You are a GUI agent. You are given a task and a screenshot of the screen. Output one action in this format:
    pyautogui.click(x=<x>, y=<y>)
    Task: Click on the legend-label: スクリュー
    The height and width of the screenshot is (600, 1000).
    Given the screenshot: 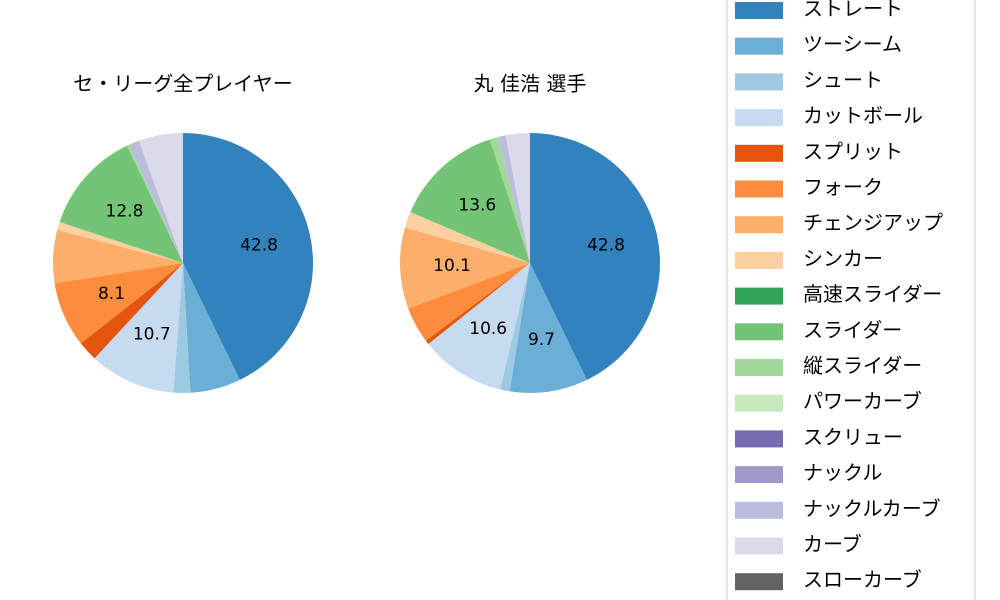 What is the action you would take?
    pyautogui.click(x=853, y=437)
    